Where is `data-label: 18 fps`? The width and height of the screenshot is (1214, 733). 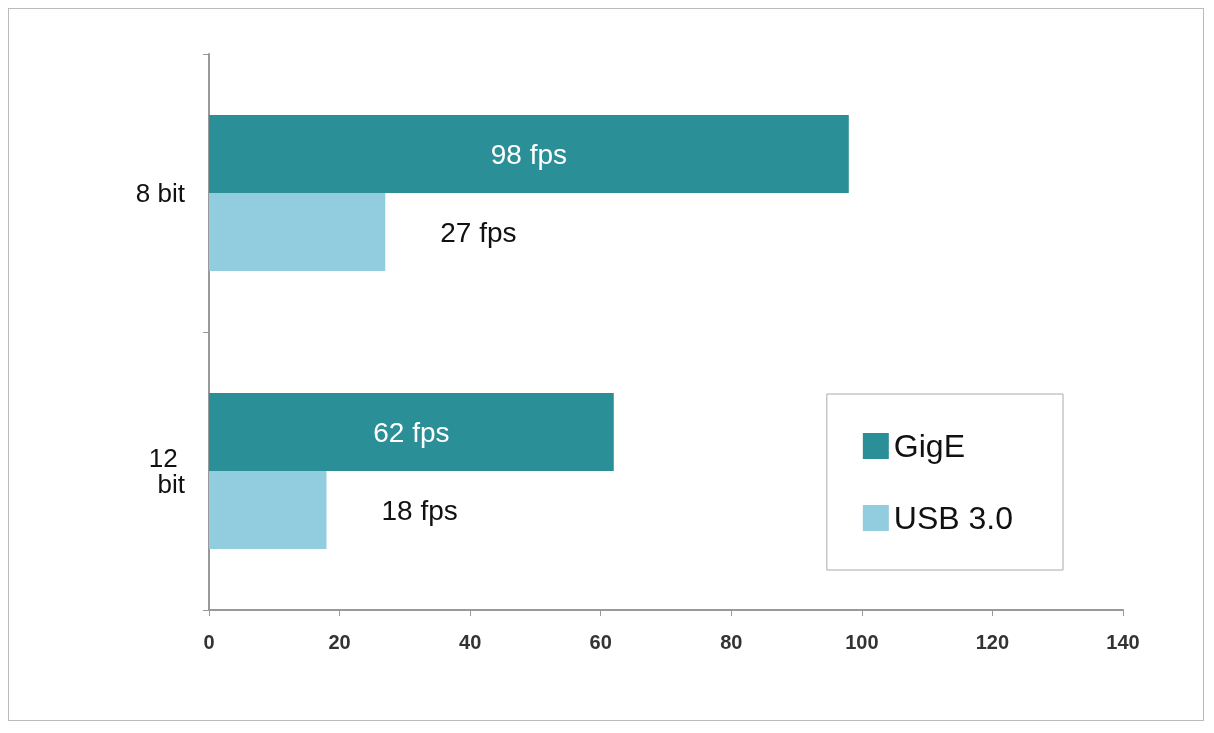 data-label: 18 fps is located at coordinates (419, 510).